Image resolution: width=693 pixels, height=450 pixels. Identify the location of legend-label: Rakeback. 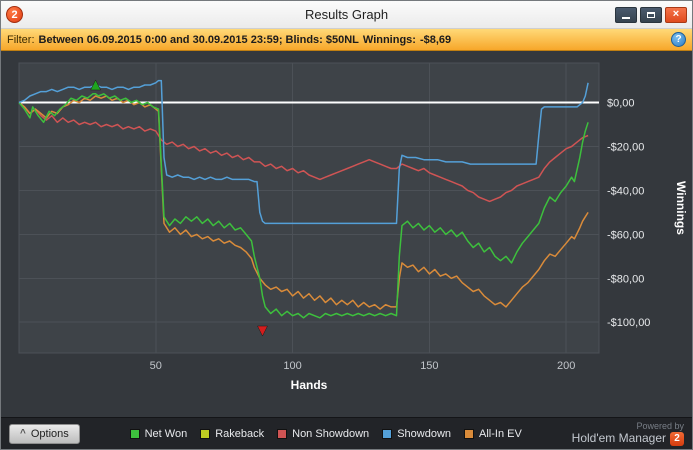
(240, 433).